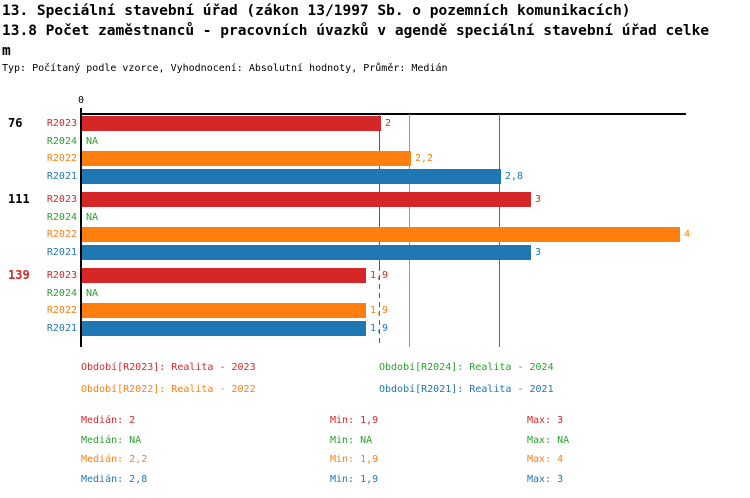 The height and width of the screenshot is (498, 750). I want to click on stat-min-r2022: Min: 1,9, so click(354, 459).